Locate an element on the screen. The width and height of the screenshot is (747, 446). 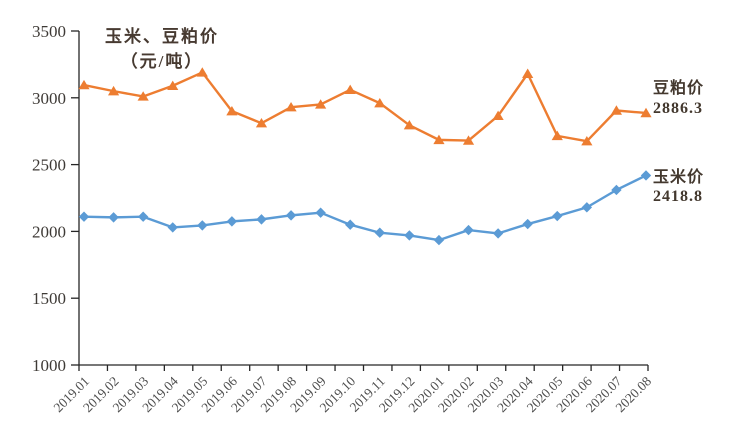
corn-last-value: 2418.8 is located at coordinates (678, 196).